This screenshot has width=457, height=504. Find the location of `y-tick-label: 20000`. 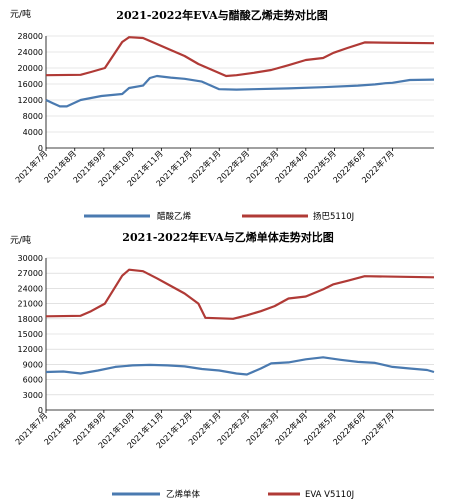

y-tick-label: 20000 is located at coordinates (30, 68).